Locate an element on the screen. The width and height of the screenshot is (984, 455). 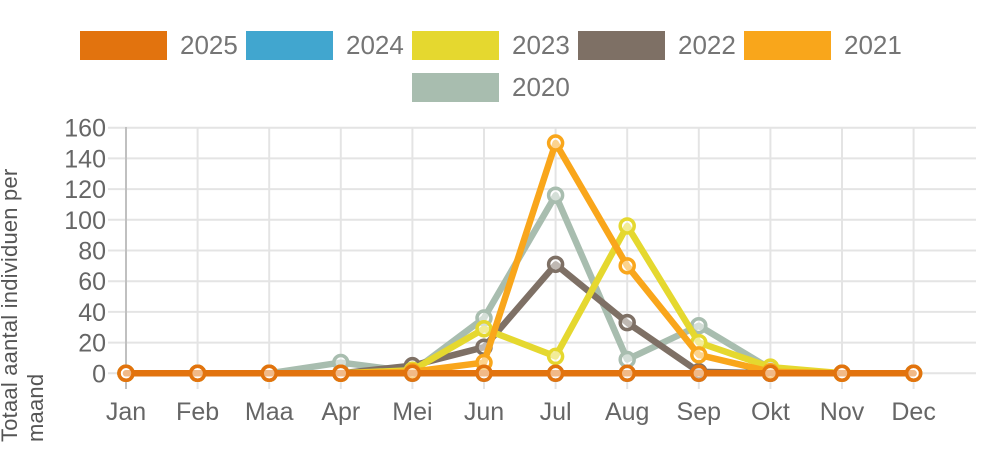
legend-item-2023: 2023 is located at coordinates (492, 45).